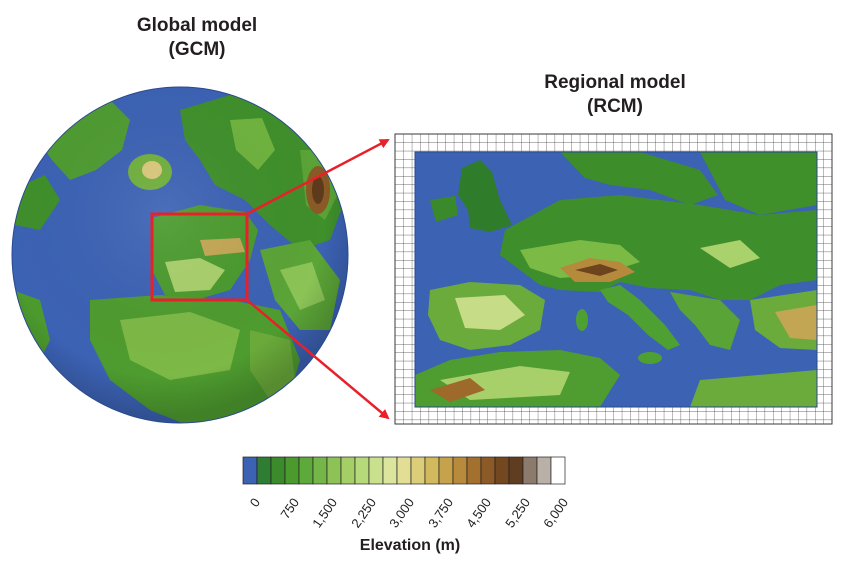  Describe the element at coordinates (318, 359) in the screenshot. I see `zoom-arrow-bottom` at that location.